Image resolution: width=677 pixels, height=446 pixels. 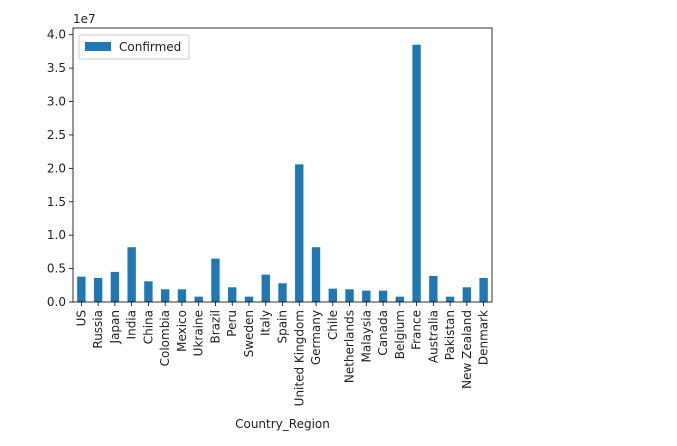 What do you see at coordinates (400, 299) in the screenshot?
I see `bar-belgium` at bounding box center [400, 299].